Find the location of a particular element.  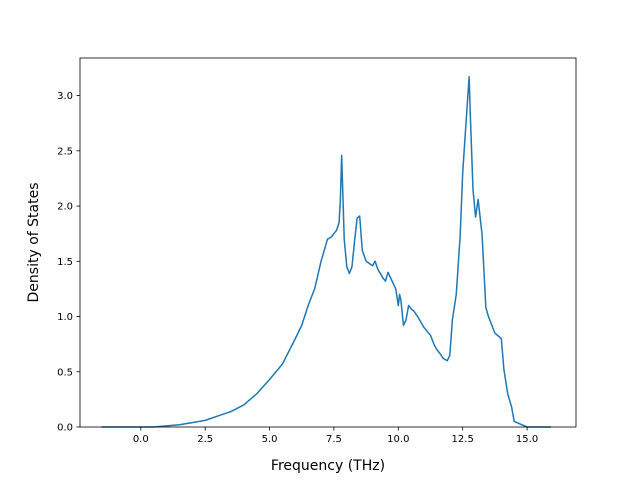

y-tick-label: 2.0 is located at coordinates (65, 207).